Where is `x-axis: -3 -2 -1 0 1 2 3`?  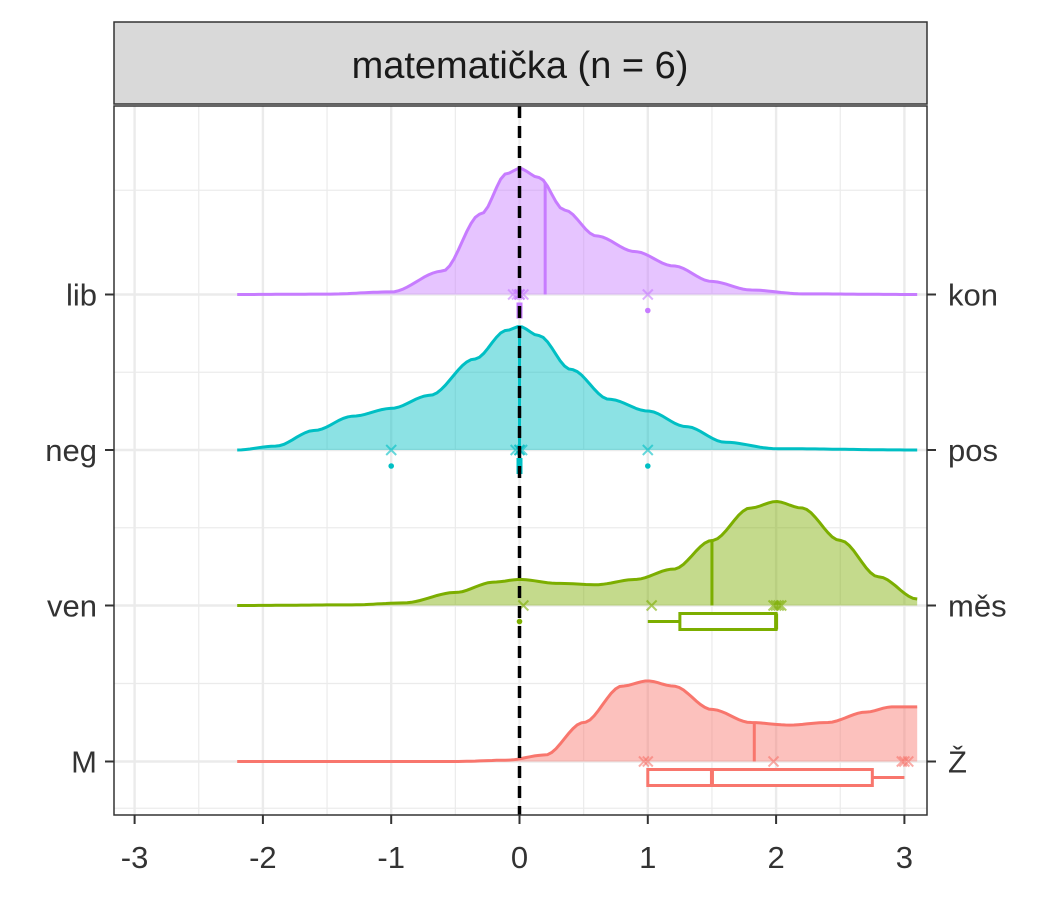 x-axis: -3 -2 -1 0 1 2 3 is located at coordinates (517, 845).